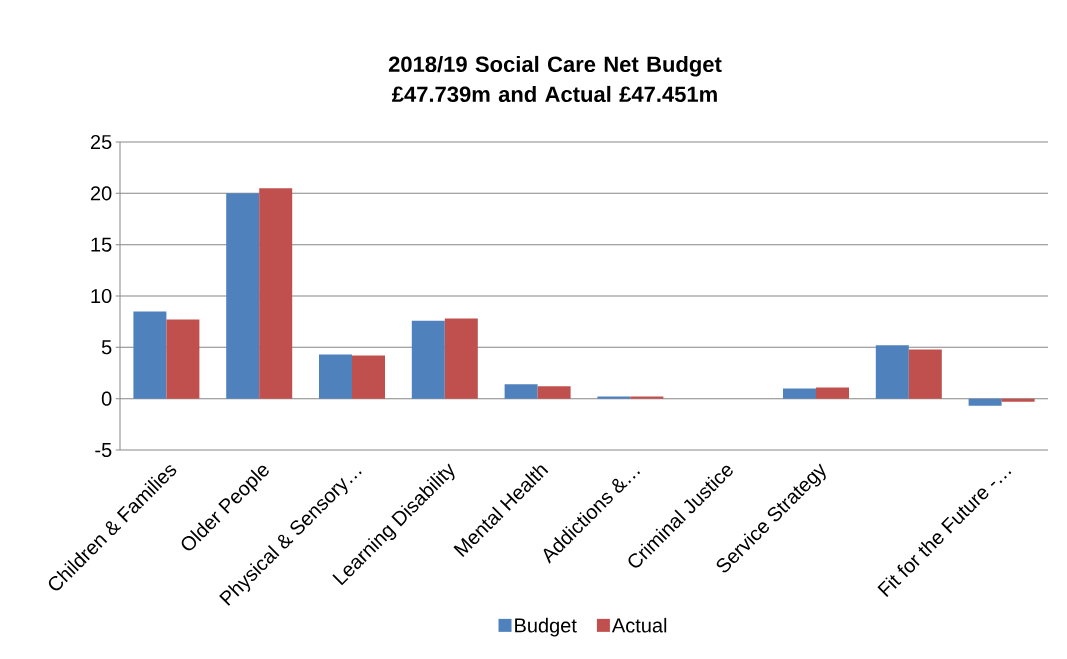 The width and height of the screenshot is (1067, 659). Describe the element at coordinates (101, 244) in the screenshot. I see `y-tick-label: 15` at that location.